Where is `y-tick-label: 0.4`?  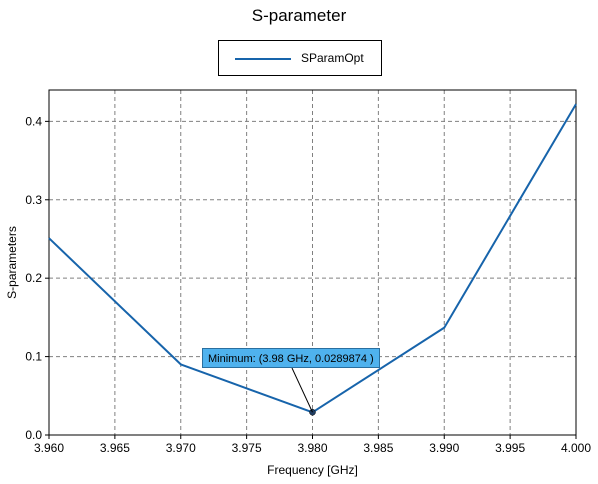 y-tick-label: 0.4 is located at coordinates (33, 121).